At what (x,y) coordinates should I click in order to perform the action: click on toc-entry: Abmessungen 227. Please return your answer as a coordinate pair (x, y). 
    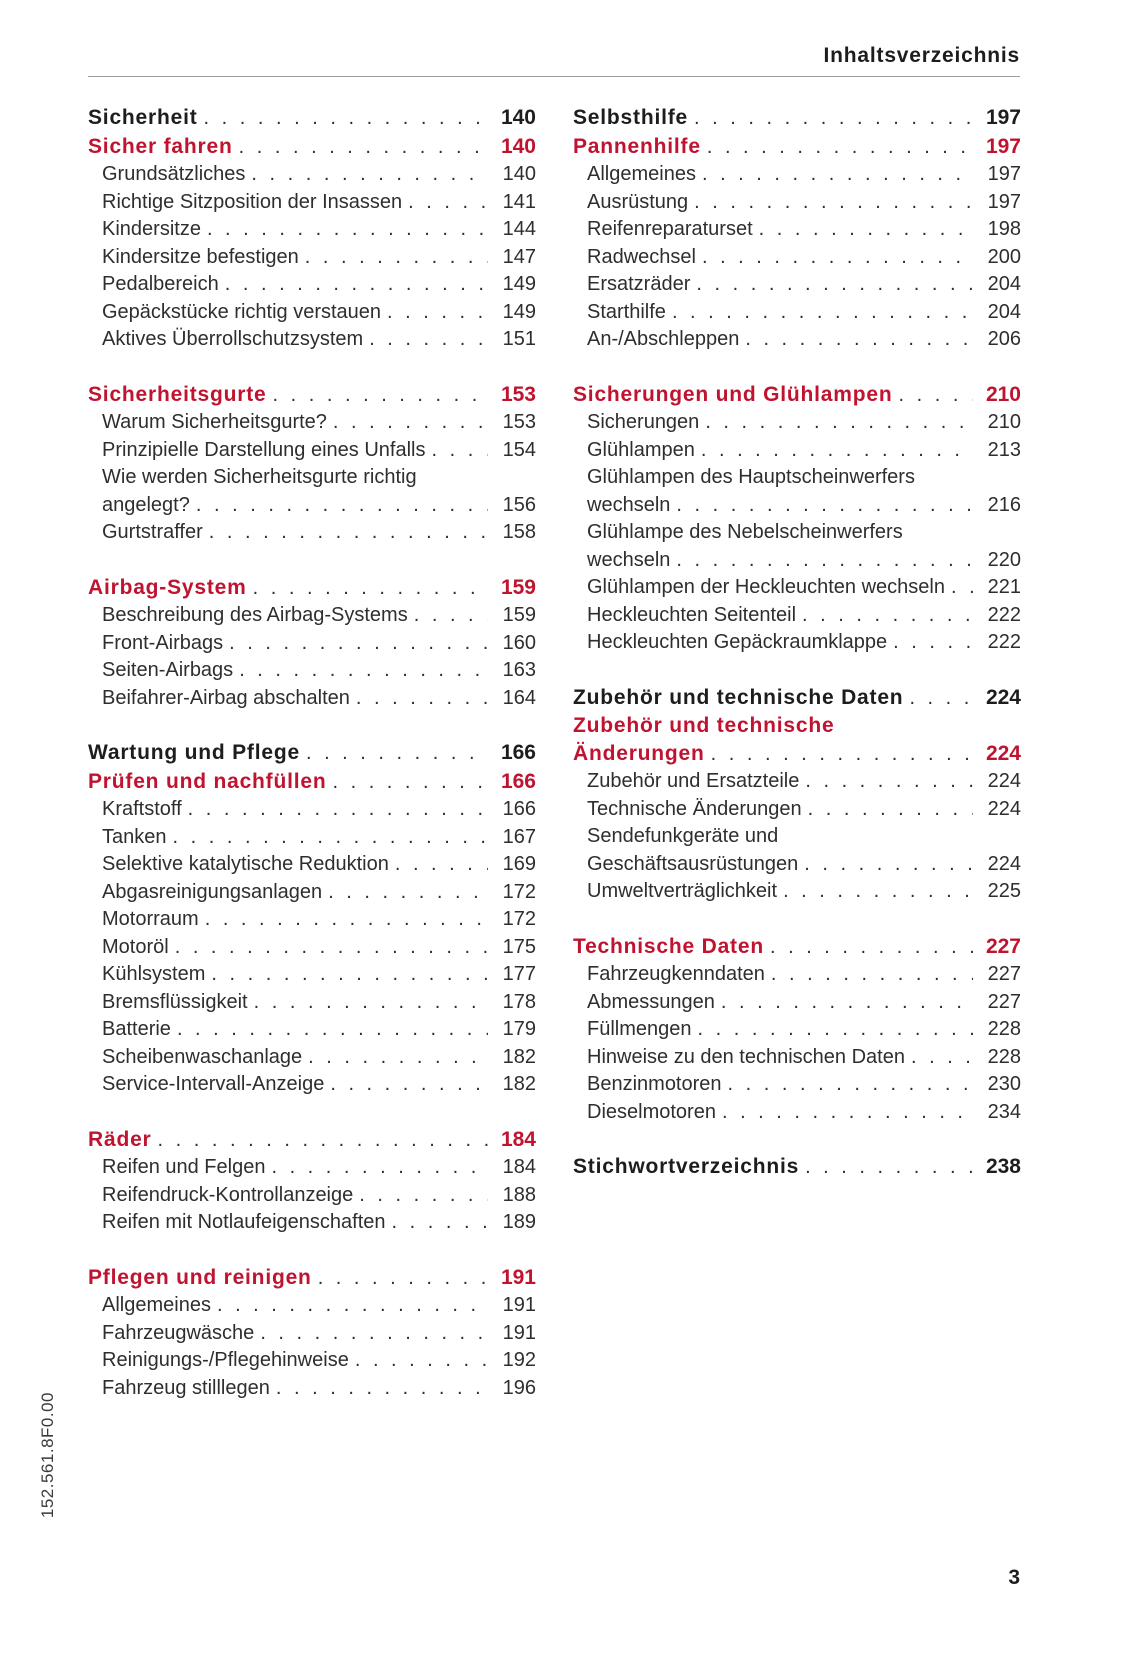
    Looking at the image, I should click on (797, 1003).